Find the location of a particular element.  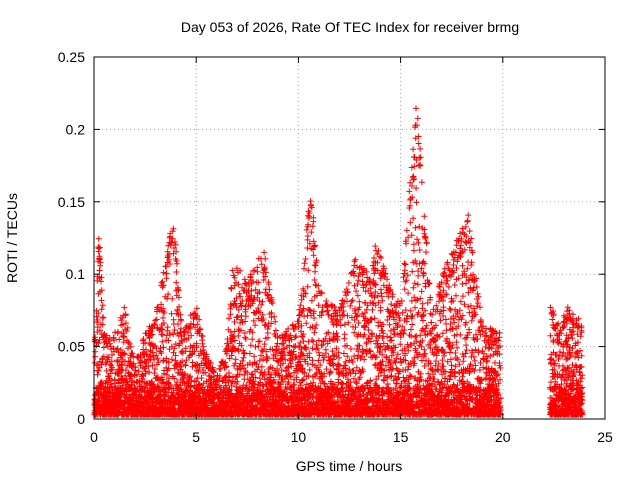

x-tick-label: 15 is located at coordinates (401, 437).